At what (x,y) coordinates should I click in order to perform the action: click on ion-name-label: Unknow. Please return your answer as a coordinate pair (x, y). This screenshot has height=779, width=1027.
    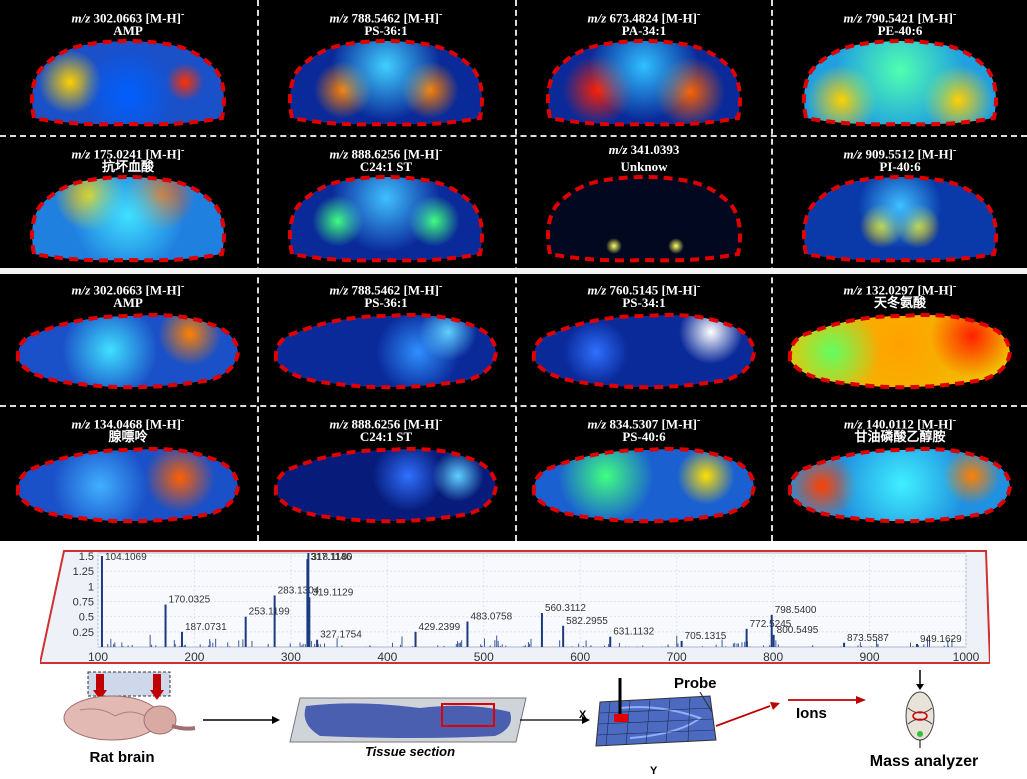
    Looking at the image, I should click on (644, 166).